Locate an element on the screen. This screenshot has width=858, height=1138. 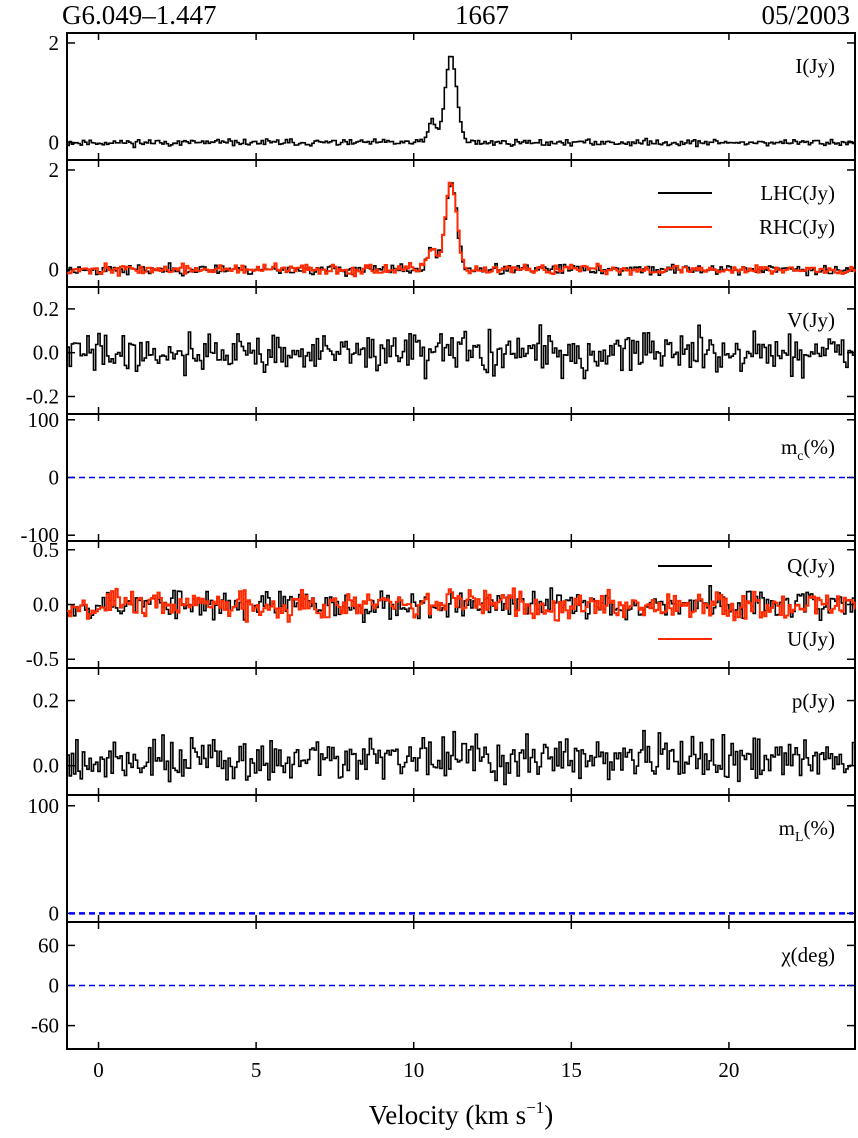
series-pjy is located at coordinates (461, 757).